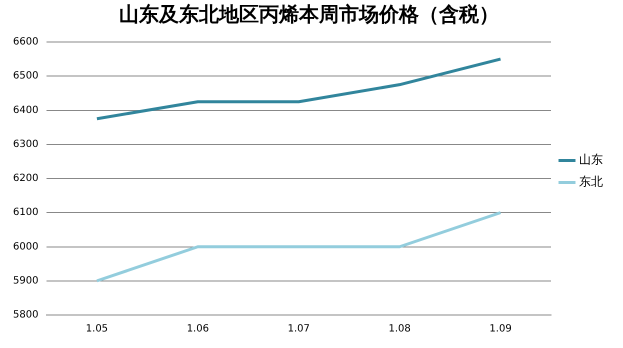  I want to click on y-tick-label: 6500, so click(25, 76).